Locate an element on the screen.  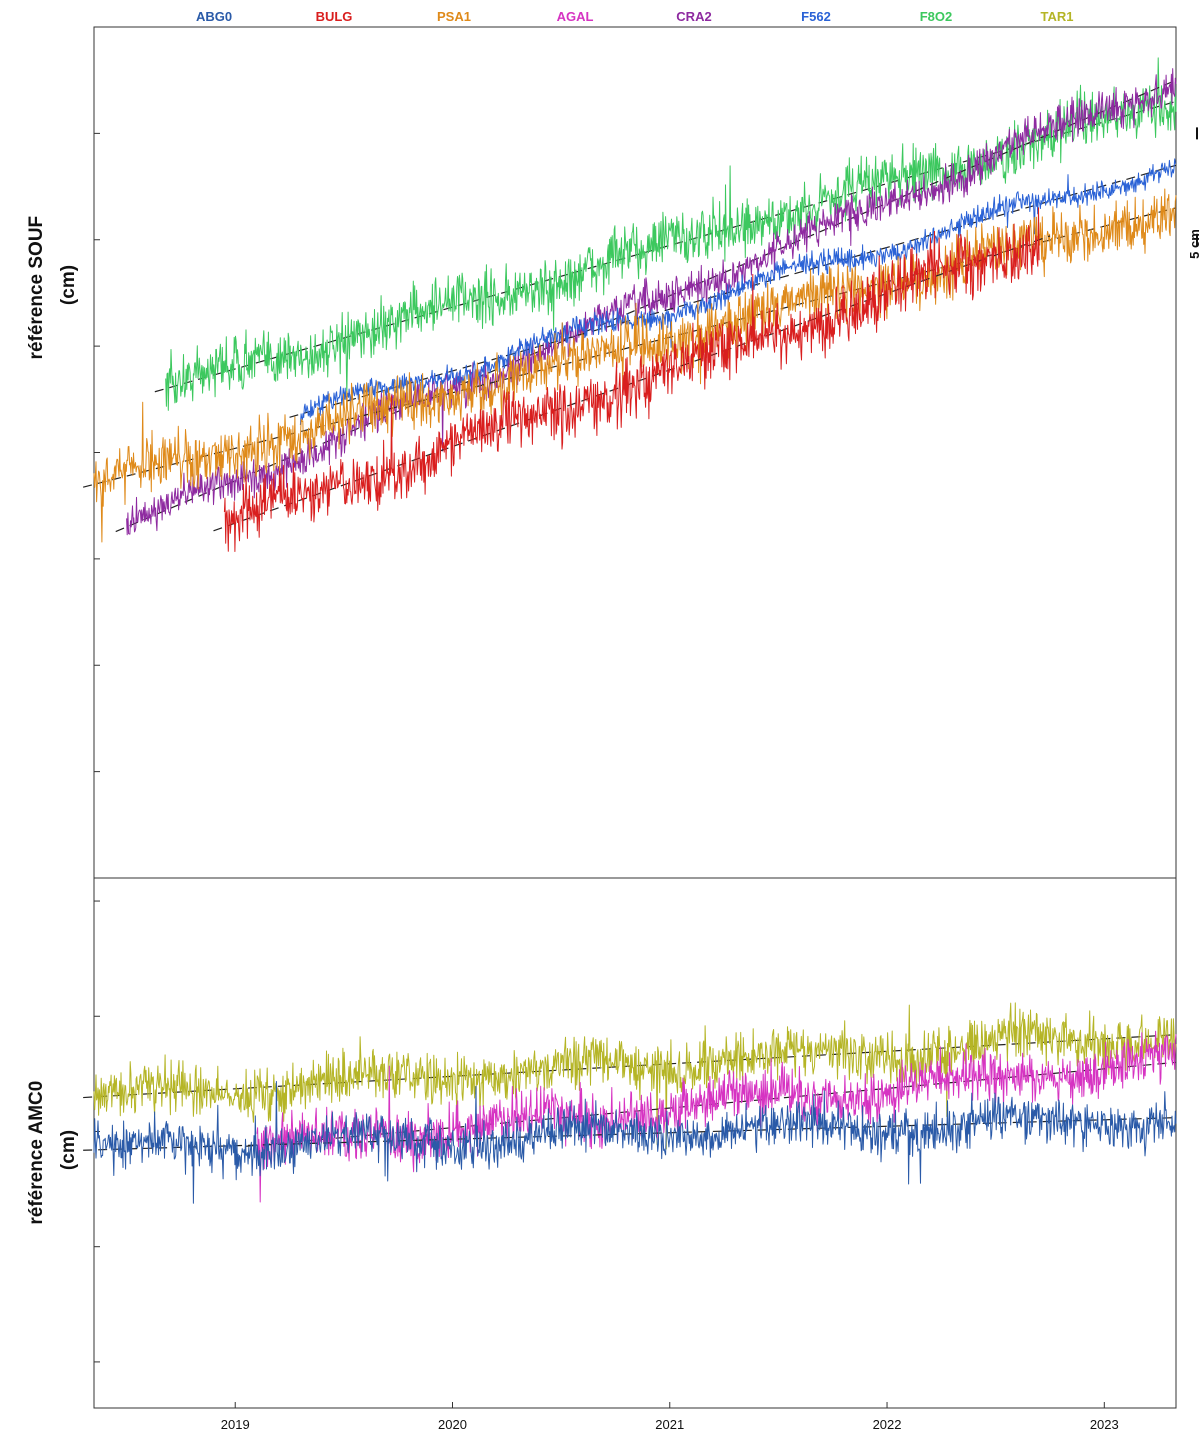
x-tick-label: 2022 is located at coordinates (887, 1424).